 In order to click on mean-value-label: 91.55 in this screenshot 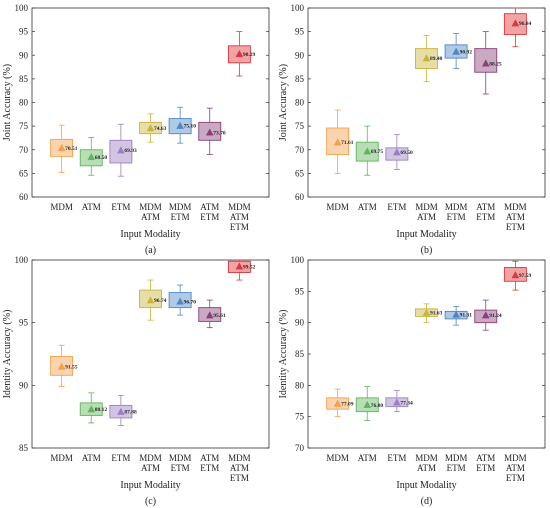, I will do `click(71, 368)`.